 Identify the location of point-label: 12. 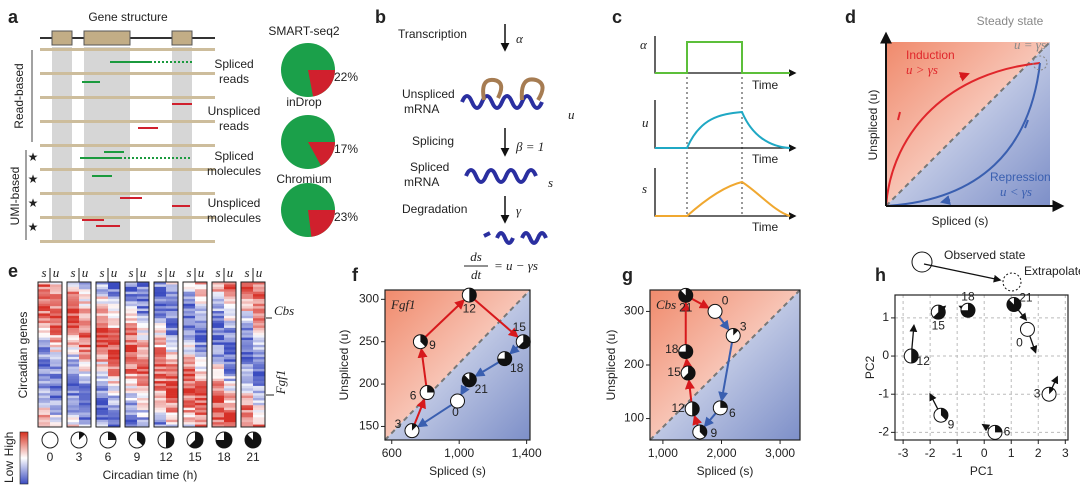
(470, 308).